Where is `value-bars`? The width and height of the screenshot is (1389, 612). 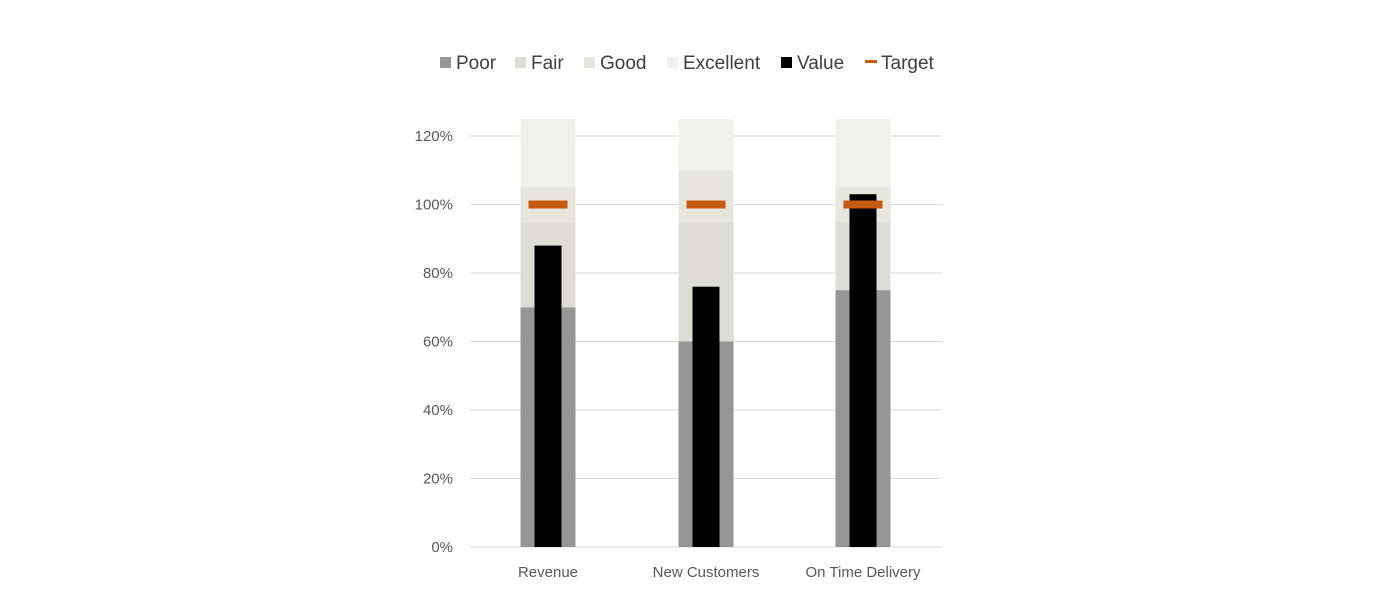
value-bars is located at coordinates (705, 370).